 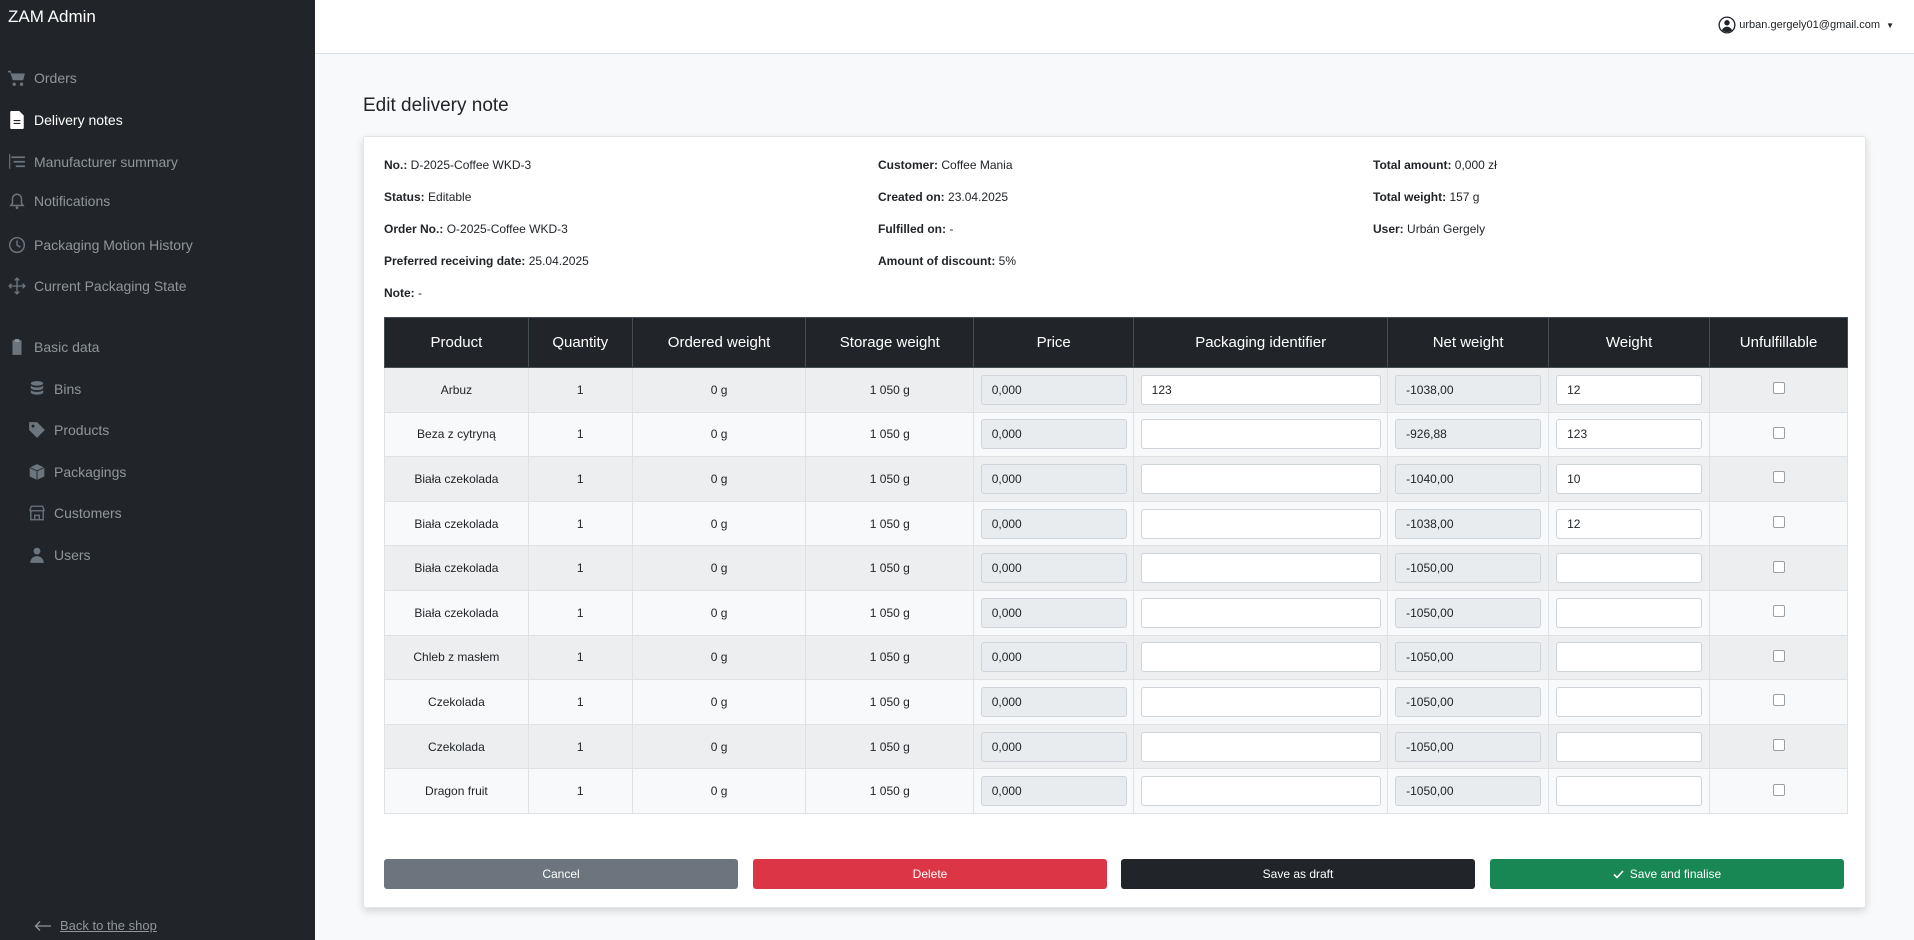 I want to click on cancel-button: Cancel, so click(x=561, y=874).